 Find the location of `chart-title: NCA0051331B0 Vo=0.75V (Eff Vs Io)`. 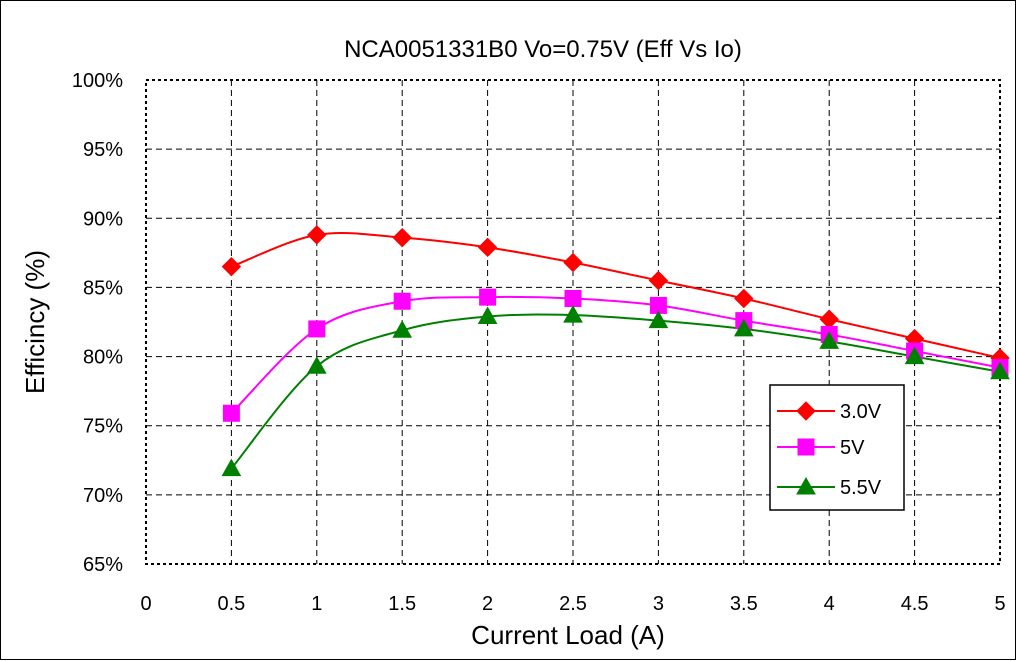

chart-title: NCA0051331B0 Vo=0.75V (Eff Vs Io) is located at coordinates (543, 49).